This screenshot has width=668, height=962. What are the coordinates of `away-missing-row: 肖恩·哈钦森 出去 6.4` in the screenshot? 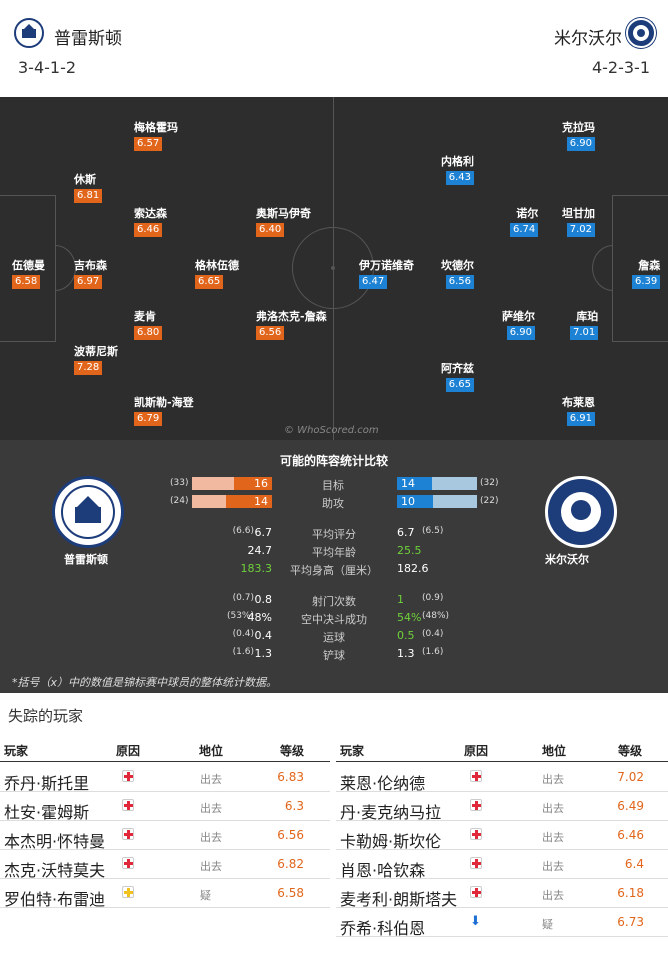 It's located at (502, 865).